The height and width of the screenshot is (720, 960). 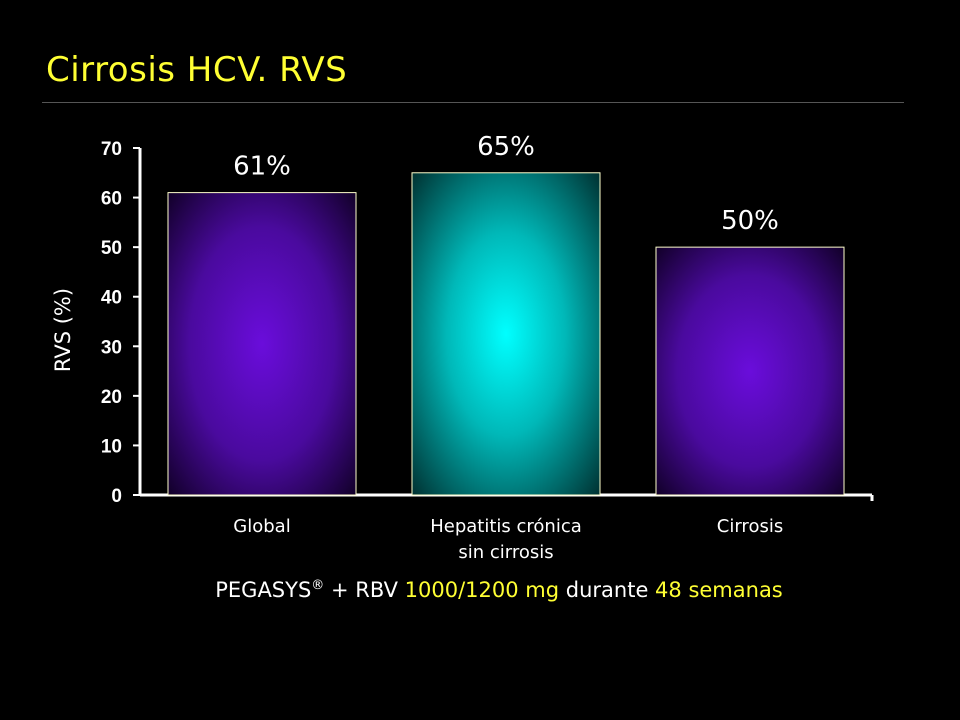 What do you see at coordinates (364, 590) in the screenshot?
I see `caption-plus-rbv: + RBV` at bounding box center [364, 590].